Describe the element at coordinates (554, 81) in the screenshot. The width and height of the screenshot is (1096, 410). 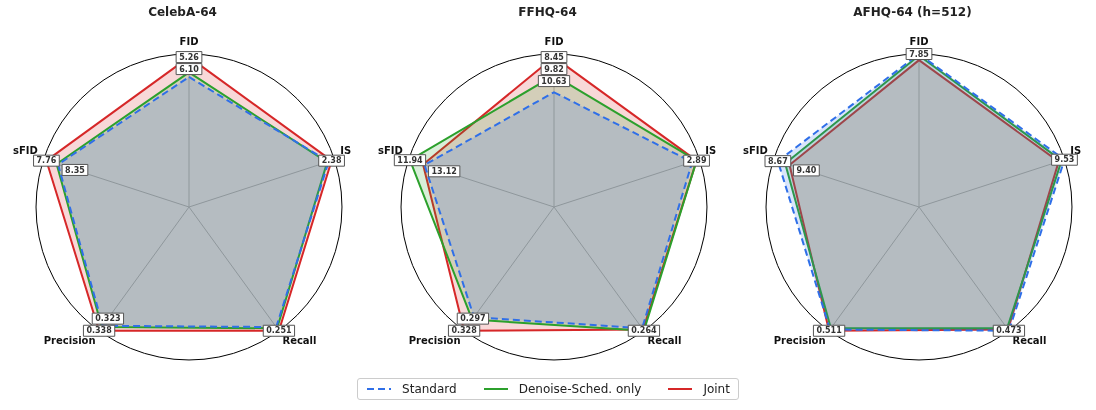
I see `text: 10.63` at that location.